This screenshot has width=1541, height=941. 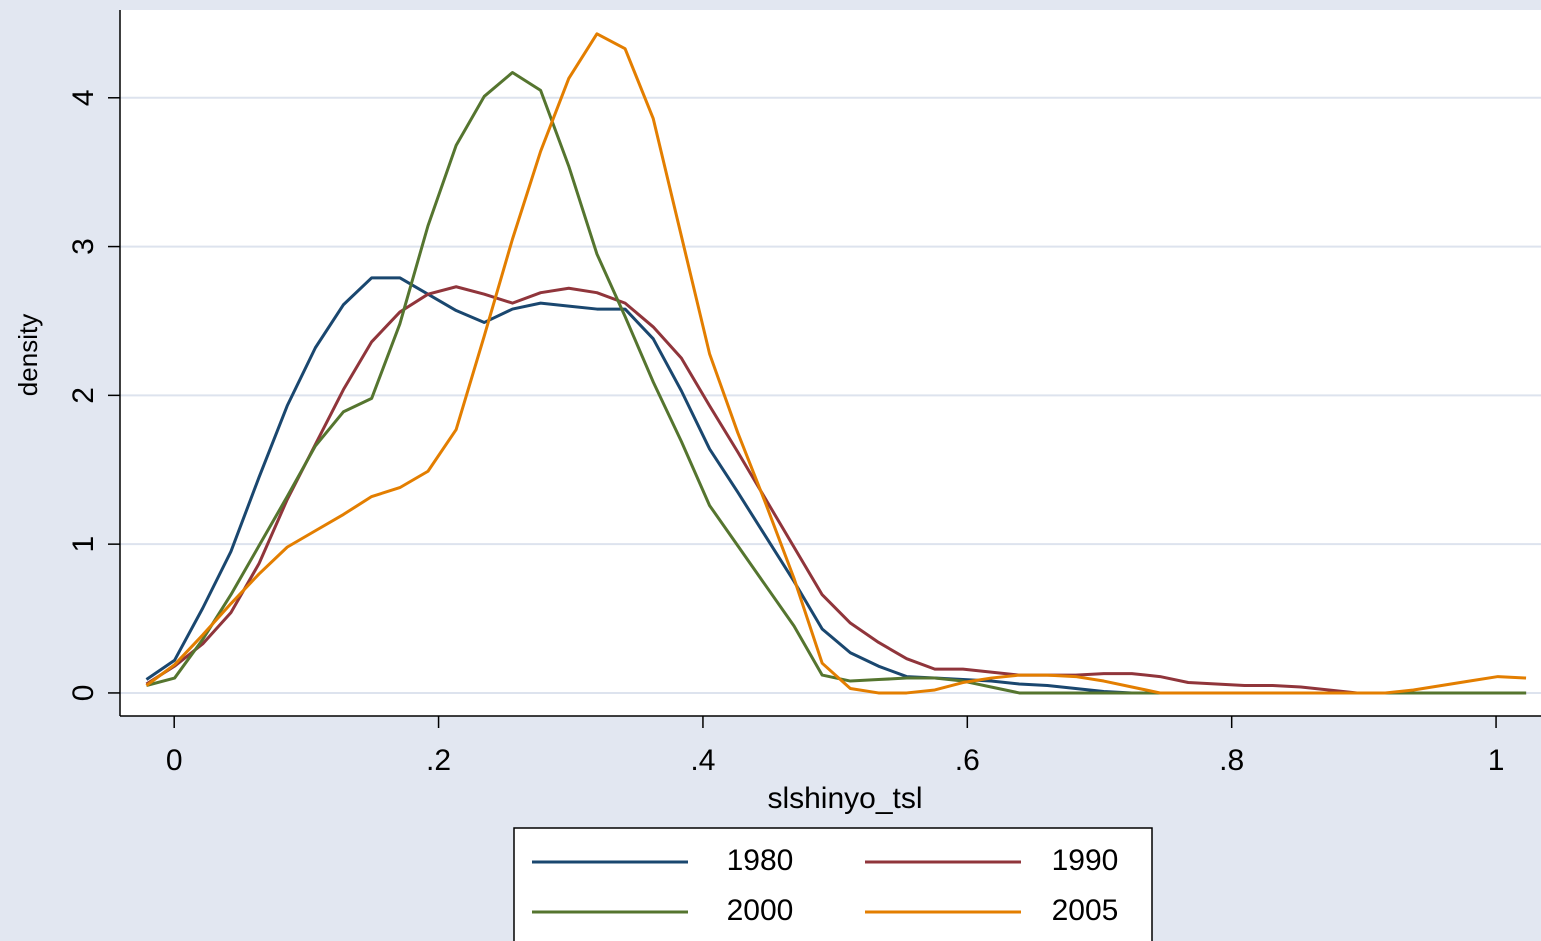 What do you see at coordinates (28, 355) in the screenshot?
I see `y-axis-title: density` at bounding box center [28, 355].